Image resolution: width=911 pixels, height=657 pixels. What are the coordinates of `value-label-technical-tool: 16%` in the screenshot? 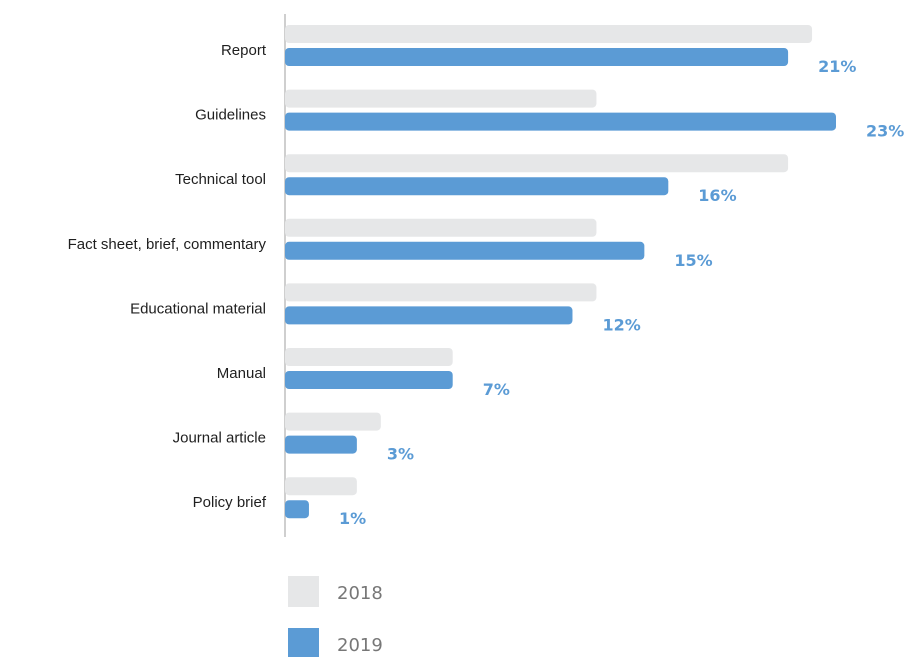 It's located at (717, 195).